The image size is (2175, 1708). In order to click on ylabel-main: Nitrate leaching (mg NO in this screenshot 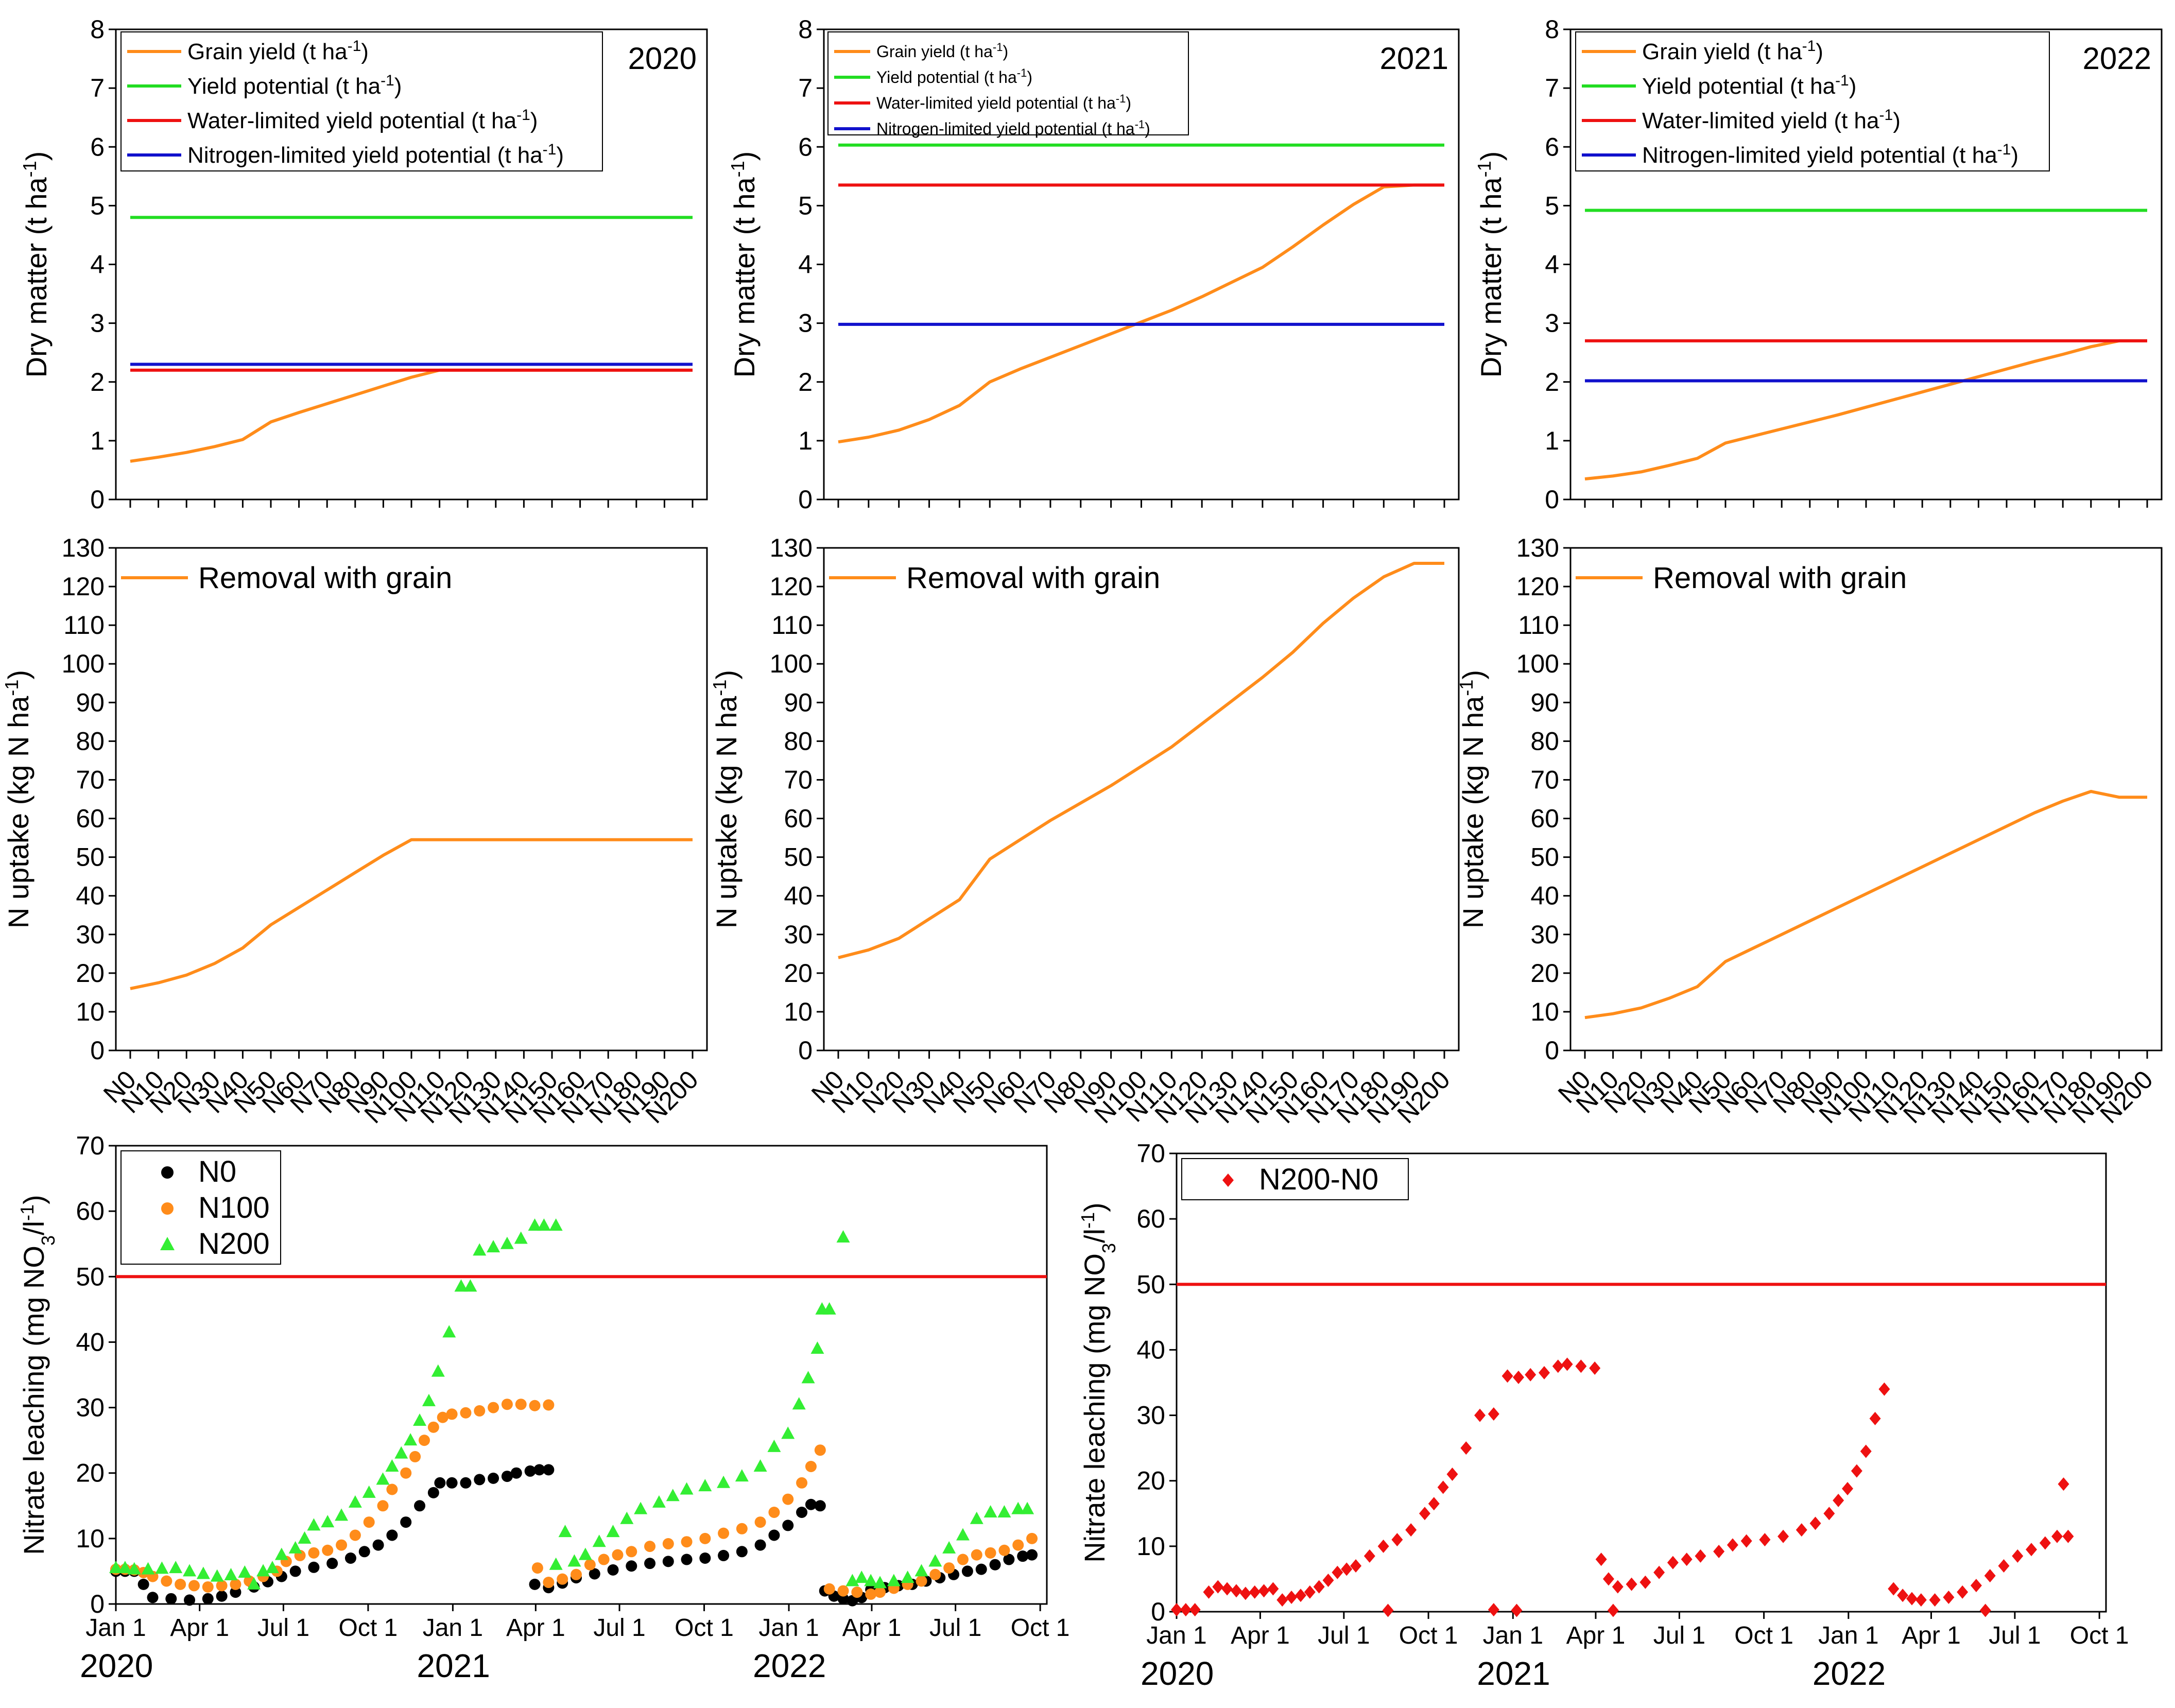, I will do `click(34, 1400)`.